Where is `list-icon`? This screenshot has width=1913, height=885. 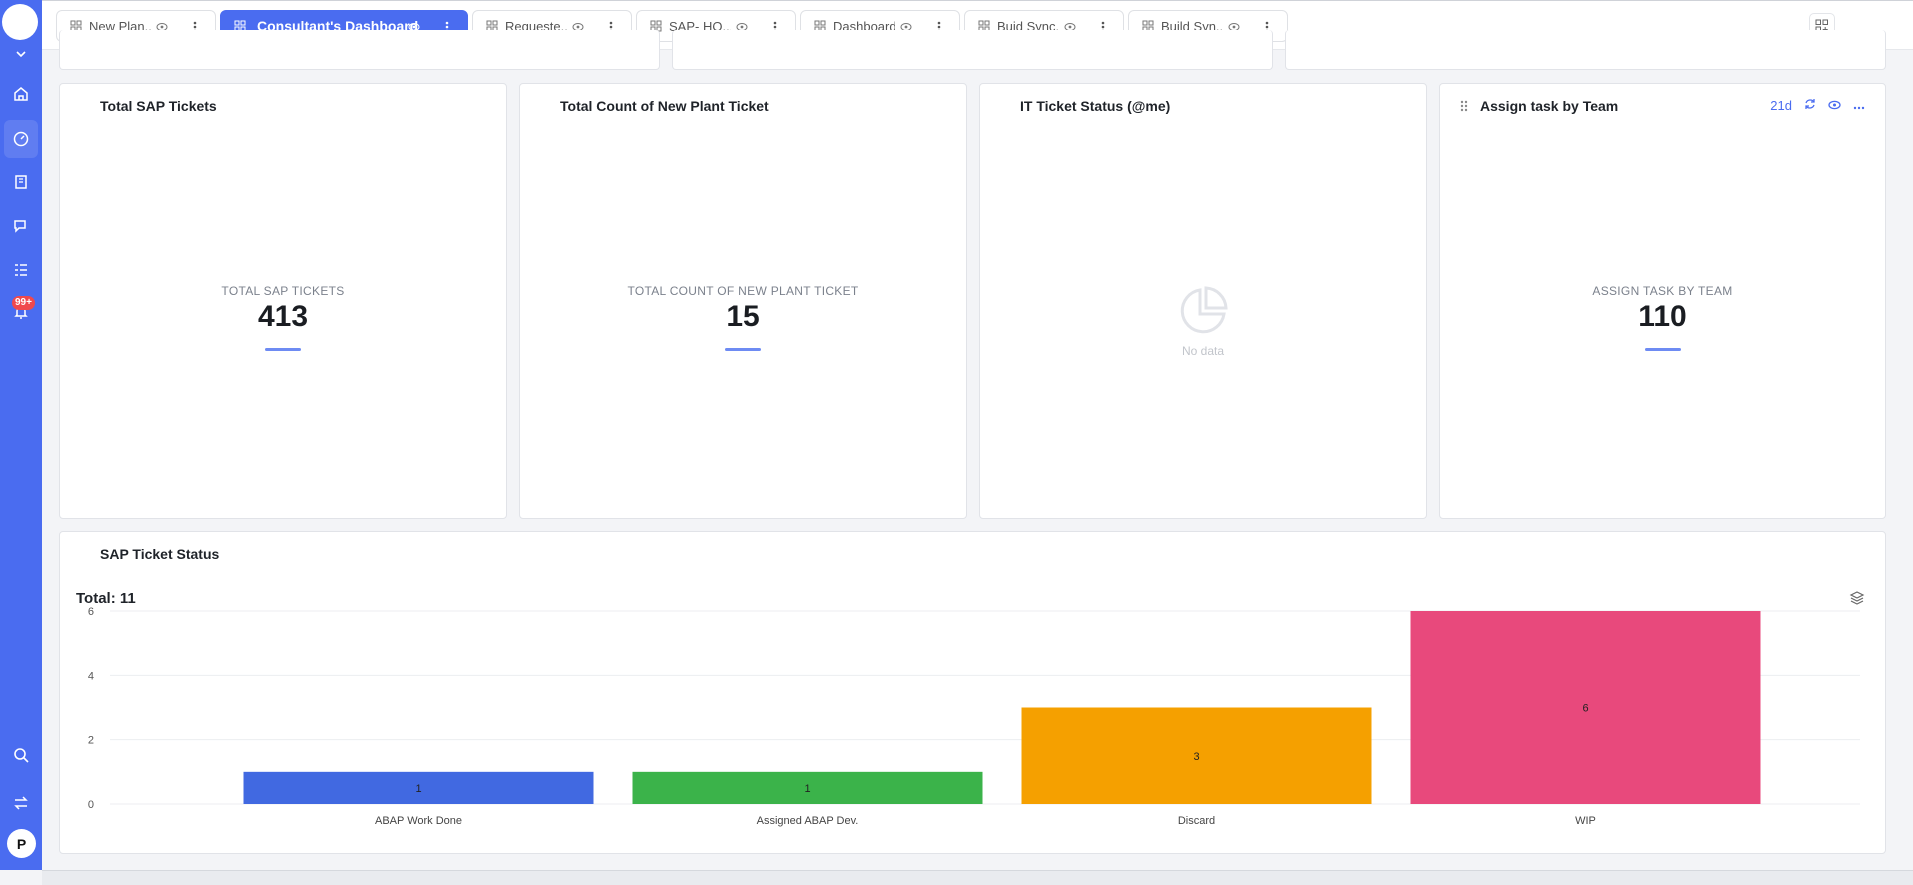 list-icon is located at coordinates (21, 270).